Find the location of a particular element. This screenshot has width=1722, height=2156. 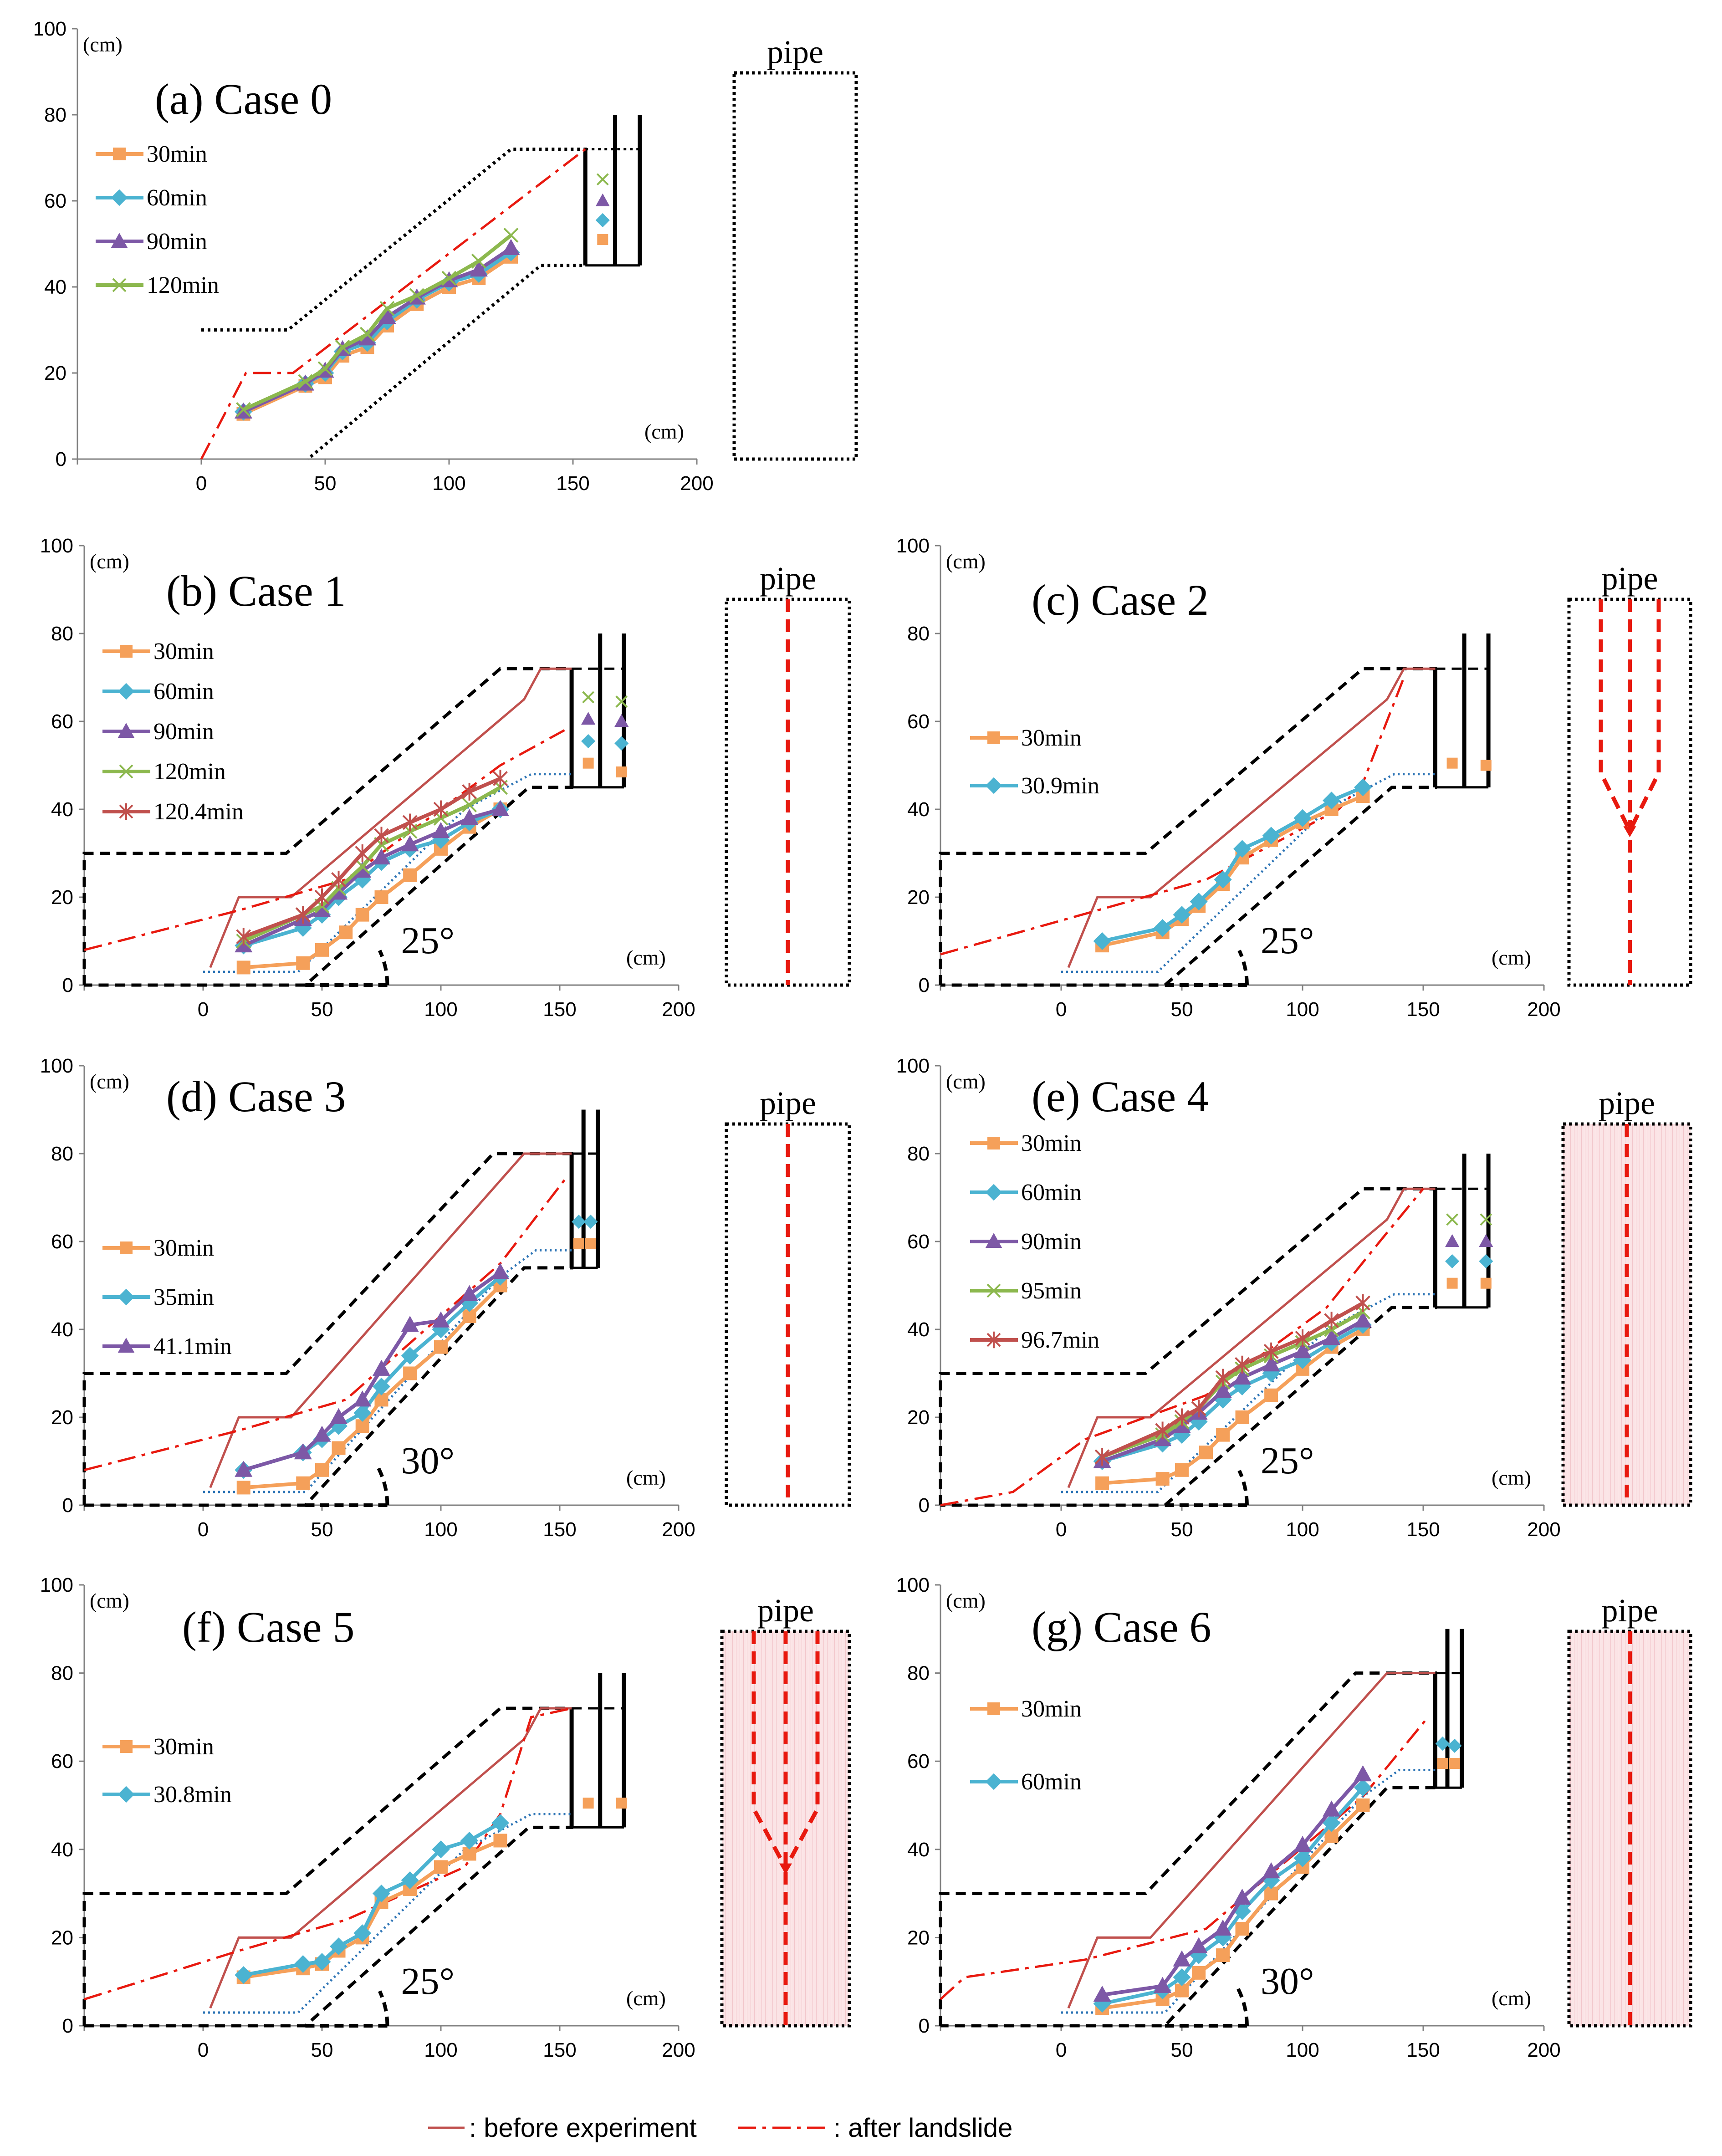

slope-angle-label: 30° is located at coordinates (428, 1461).